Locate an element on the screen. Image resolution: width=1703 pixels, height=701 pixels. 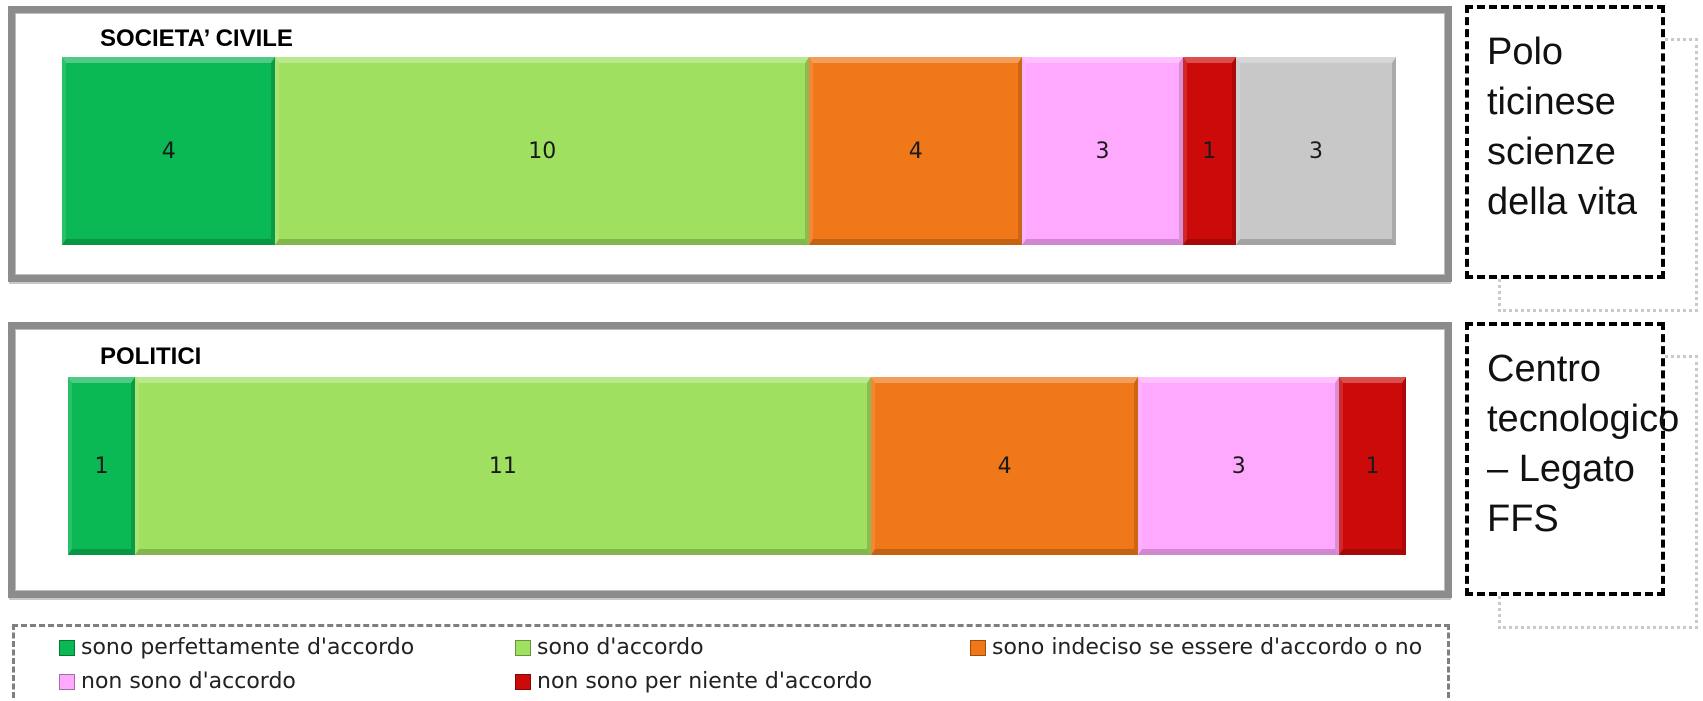
legend-label: non sono d'accordo is located at coordinates (188, 681).